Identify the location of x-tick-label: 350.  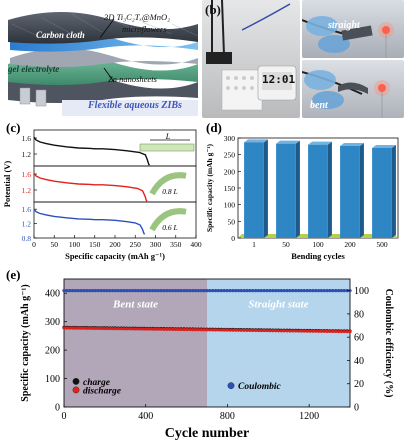
(176, 244).